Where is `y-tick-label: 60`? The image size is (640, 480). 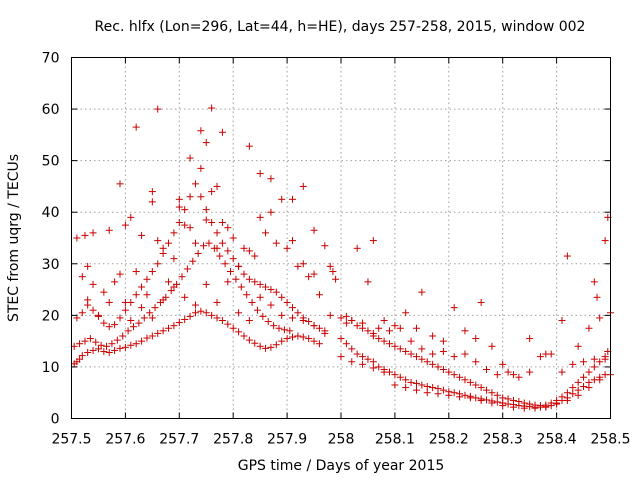 y-tick-label: 60 is located at coordinates (51, 110).